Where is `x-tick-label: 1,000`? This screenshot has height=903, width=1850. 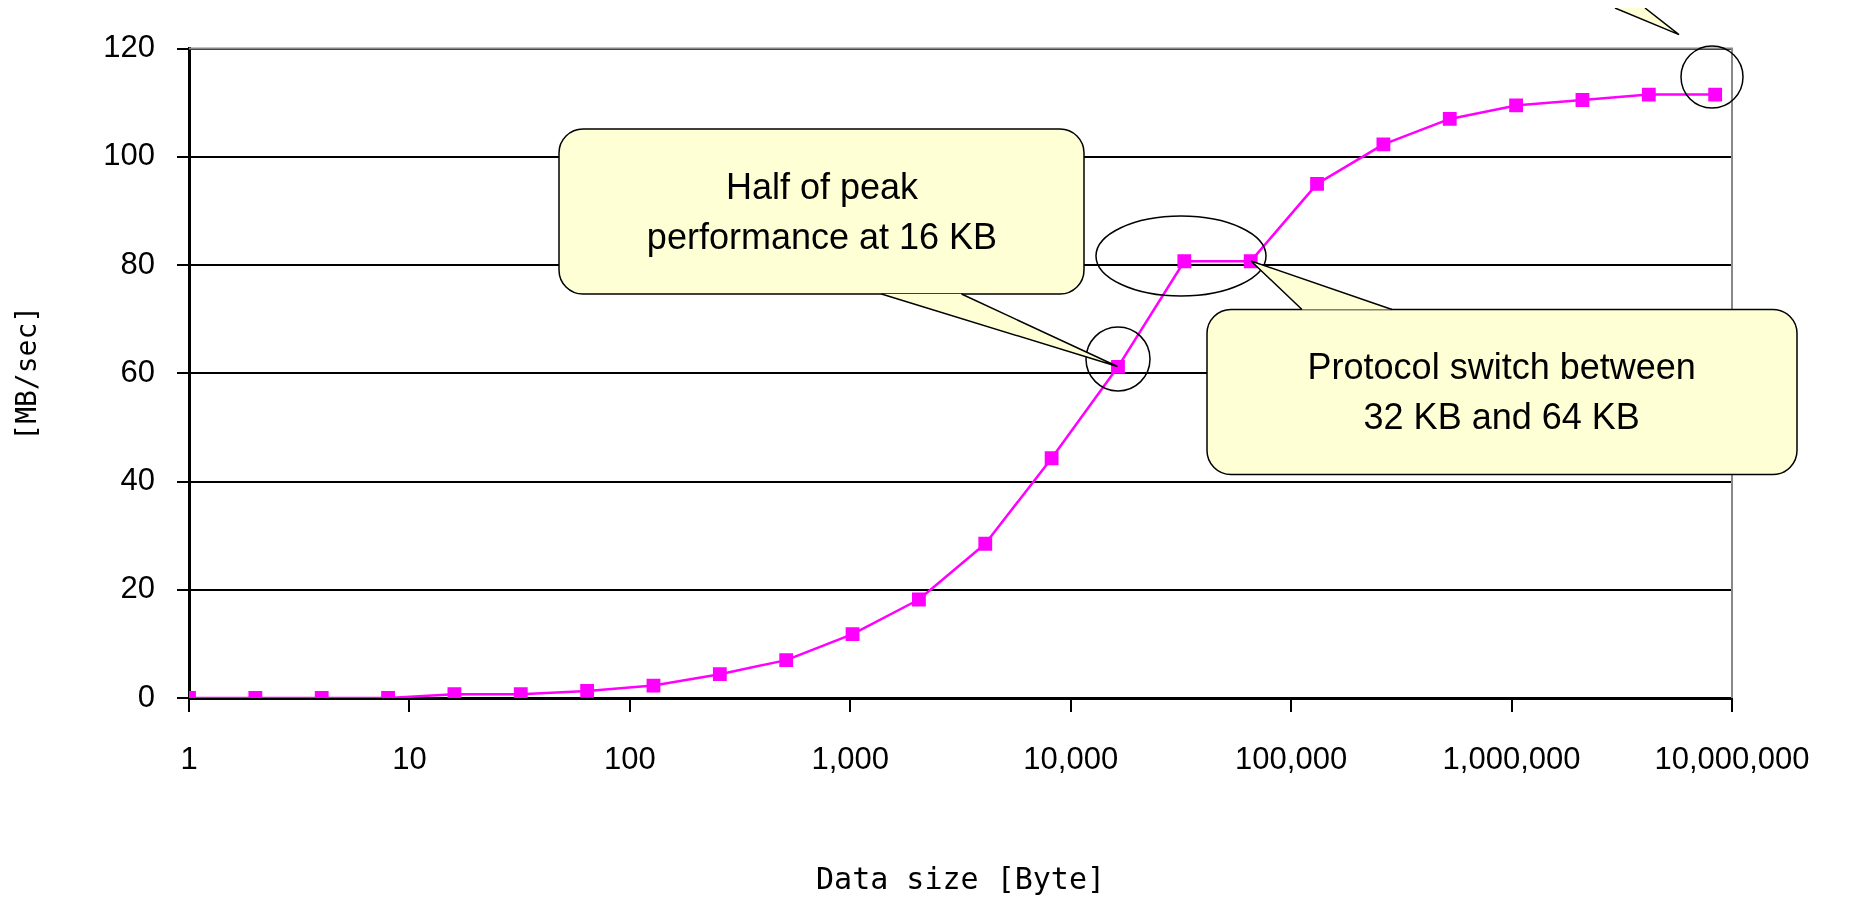
x-tick-label: 1,000 is located at coordinates (850, 759).